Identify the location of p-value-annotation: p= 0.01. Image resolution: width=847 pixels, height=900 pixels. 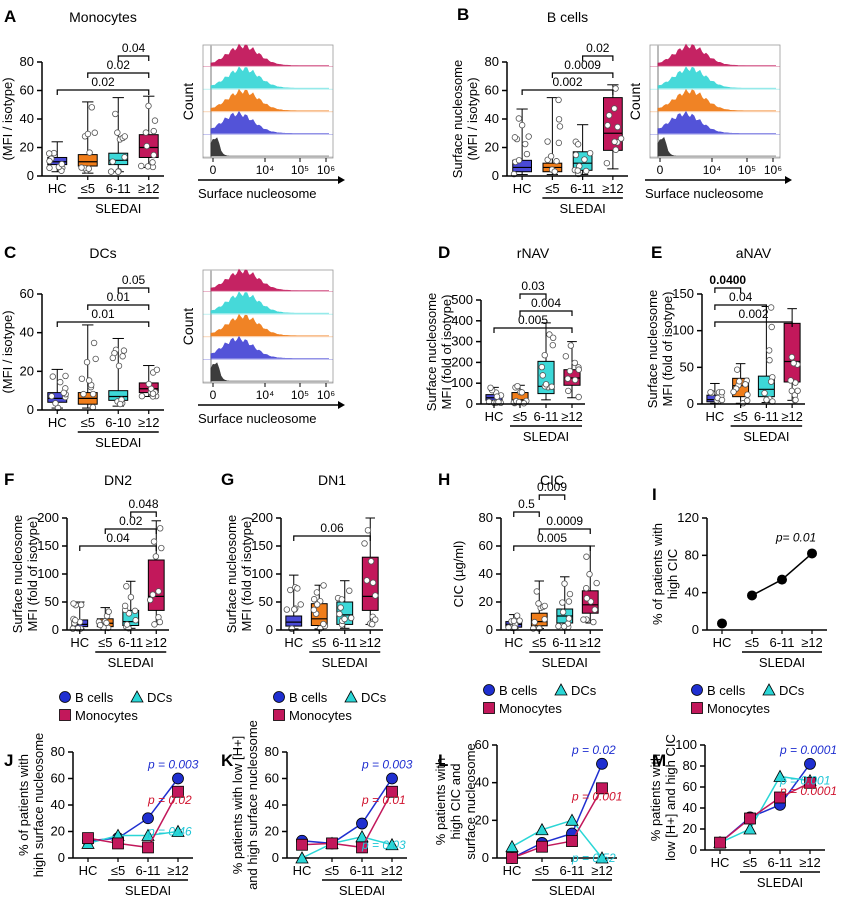
(795, 537).